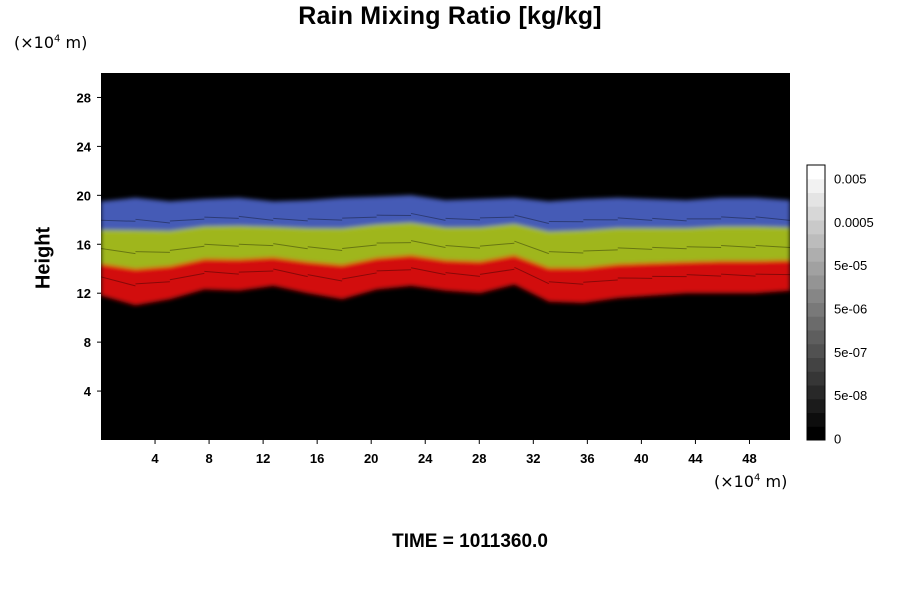  I want to click on x-tick-label: 44, so click(695, 458).